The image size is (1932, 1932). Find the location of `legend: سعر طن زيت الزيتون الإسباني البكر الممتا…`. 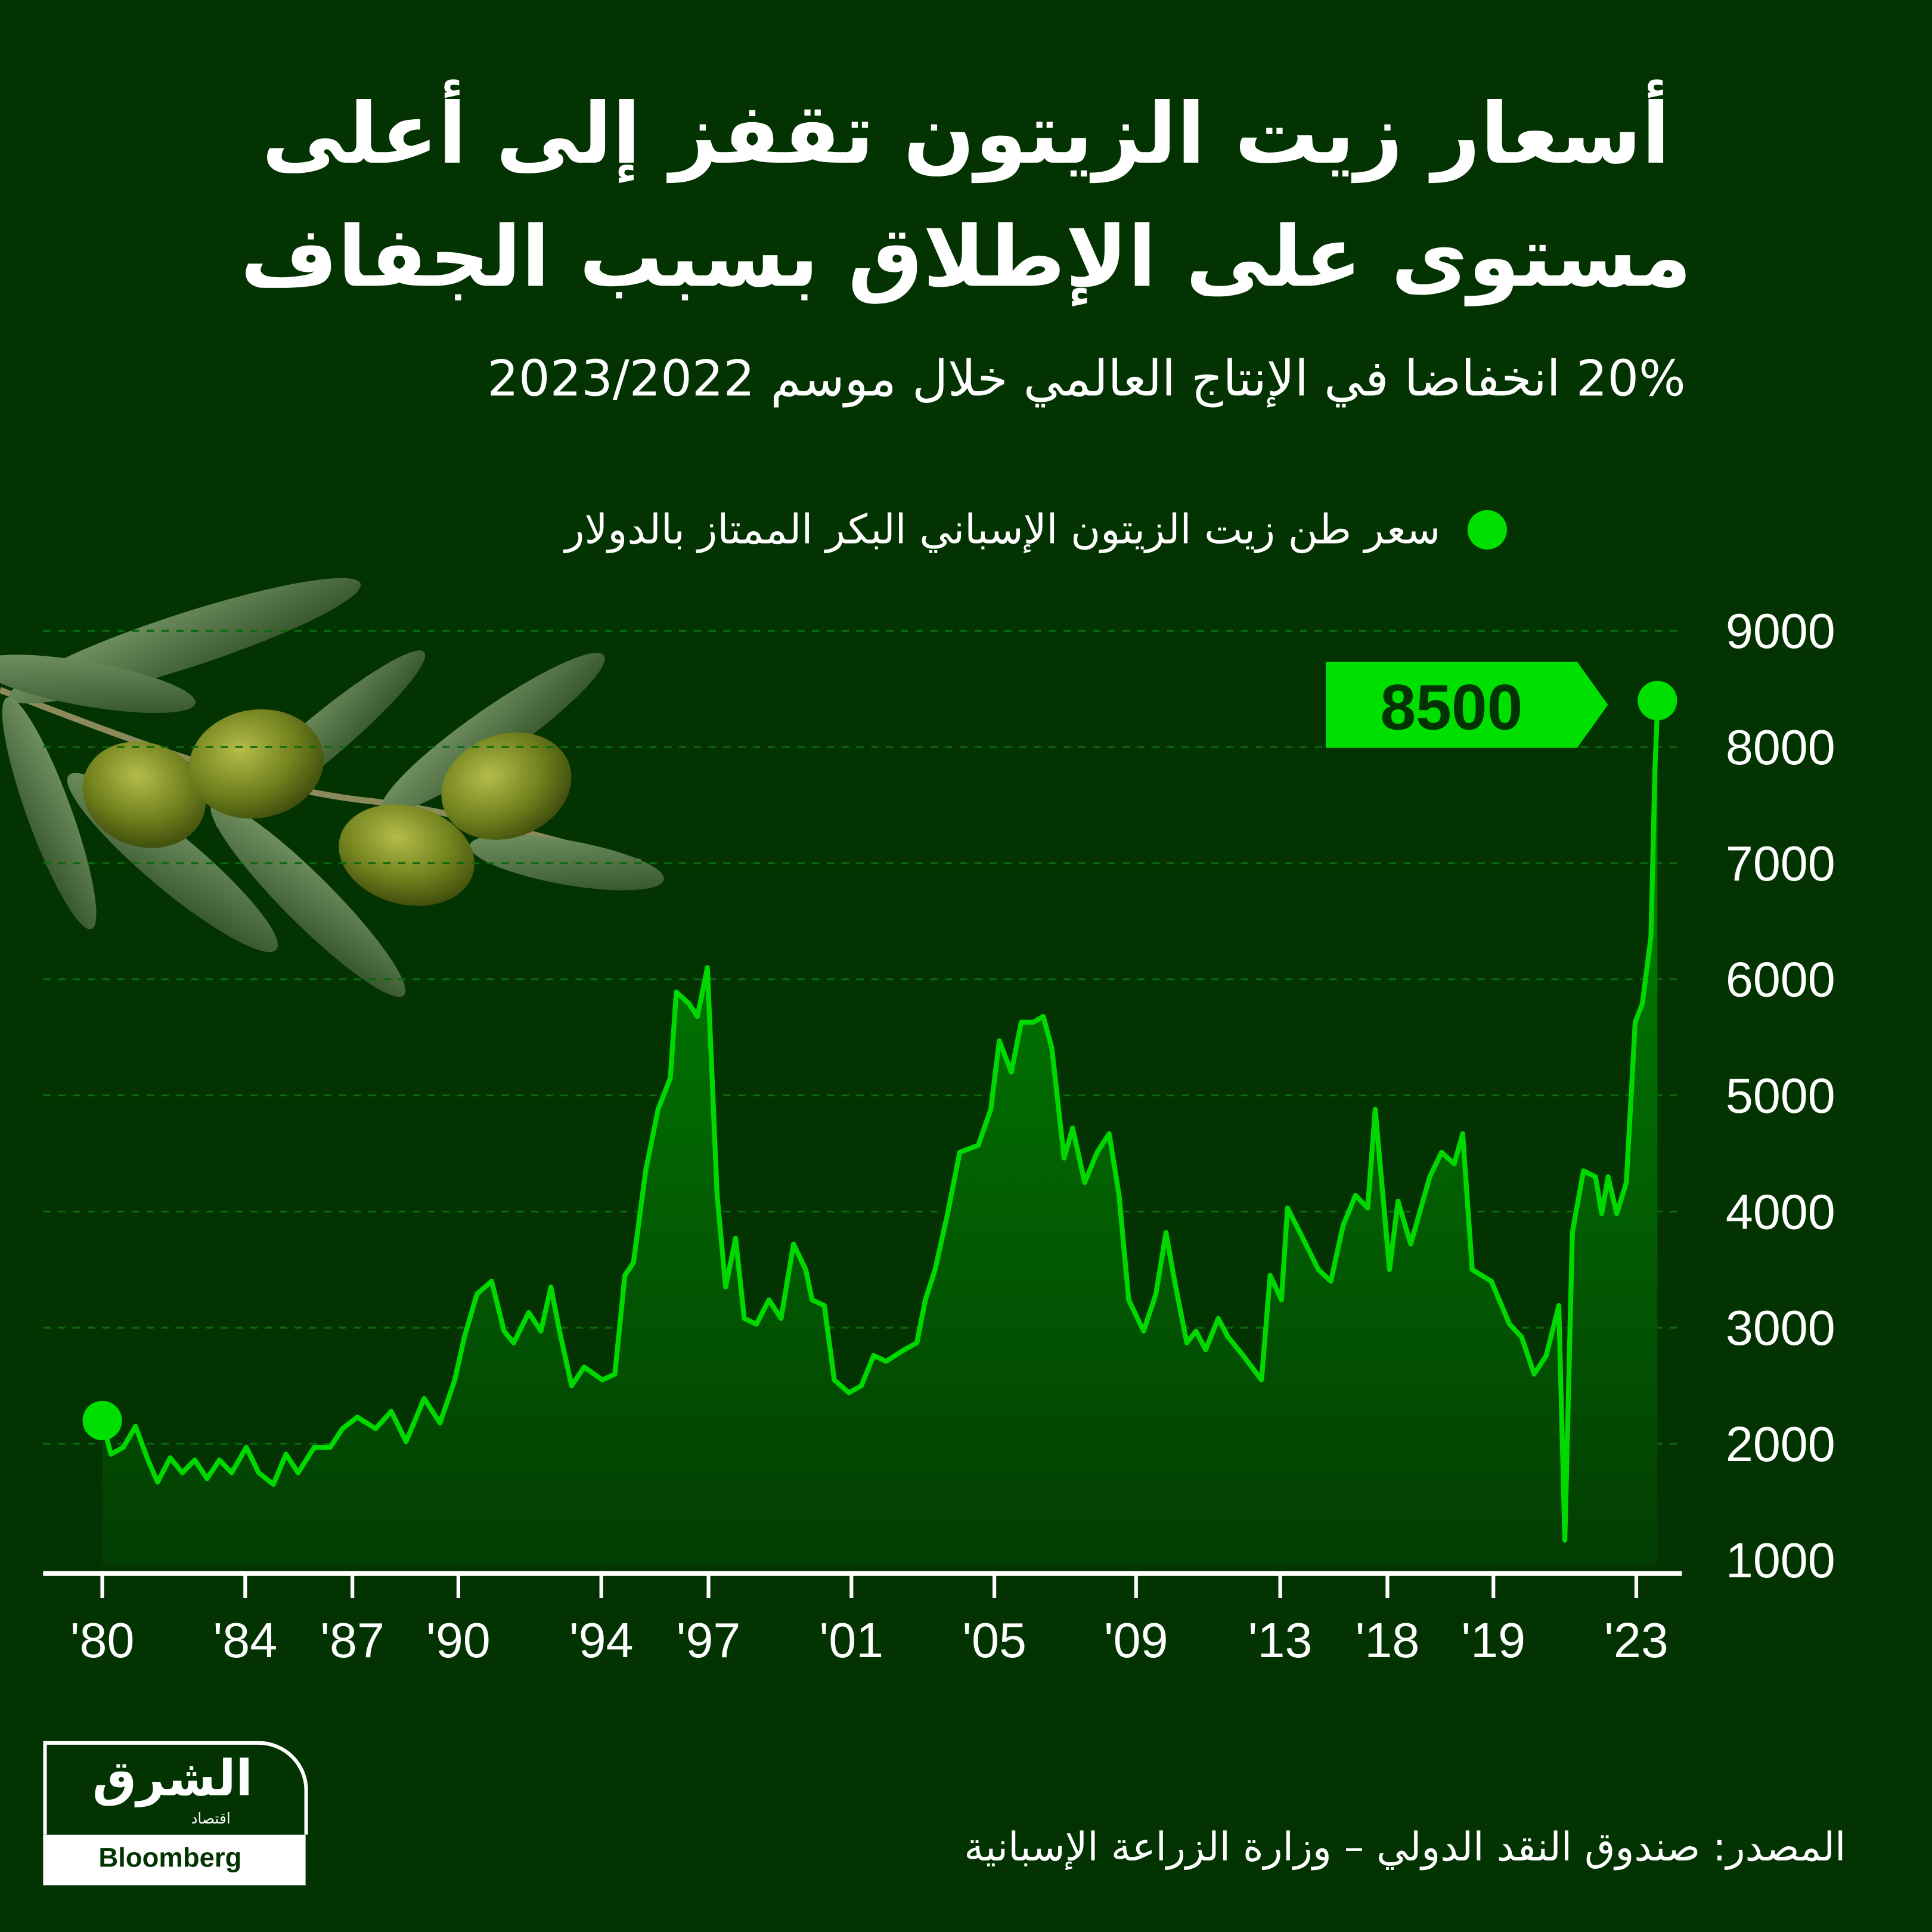

legend: سعر طن زيت الزيتون الإسباني البكر الممتا… is located at coordinates (1036, 529).